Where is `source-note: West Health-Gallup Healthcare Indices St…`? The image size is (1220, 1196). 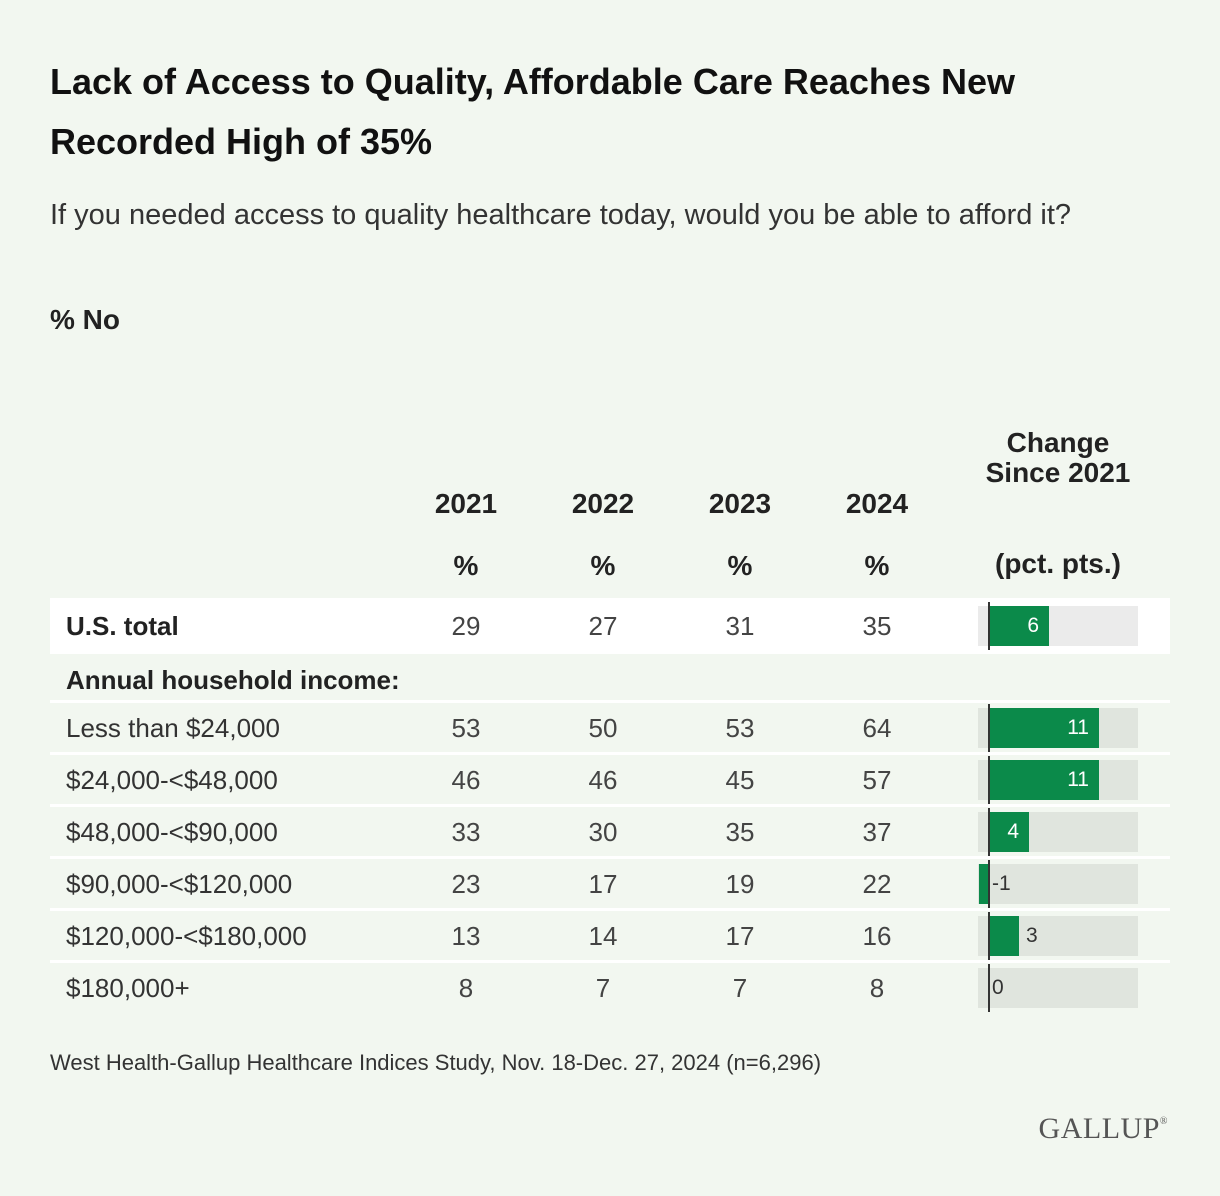
source-note: West Health-Gallup Healthcare Indices St… is located at coordinates (436, 1062).